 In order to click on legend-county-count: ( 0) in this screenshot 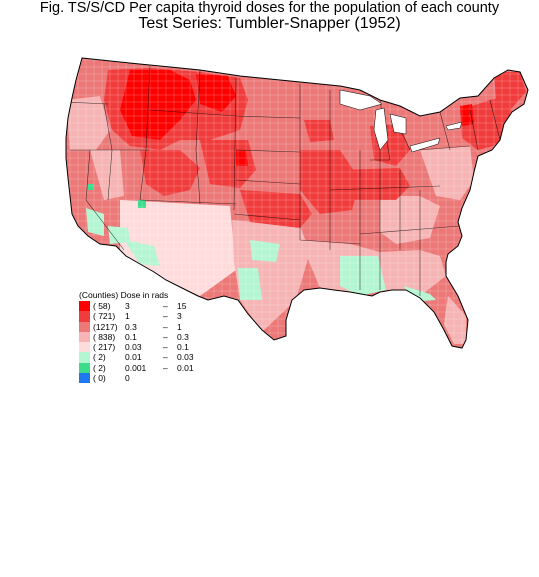, I will do `click(99, 378)`.